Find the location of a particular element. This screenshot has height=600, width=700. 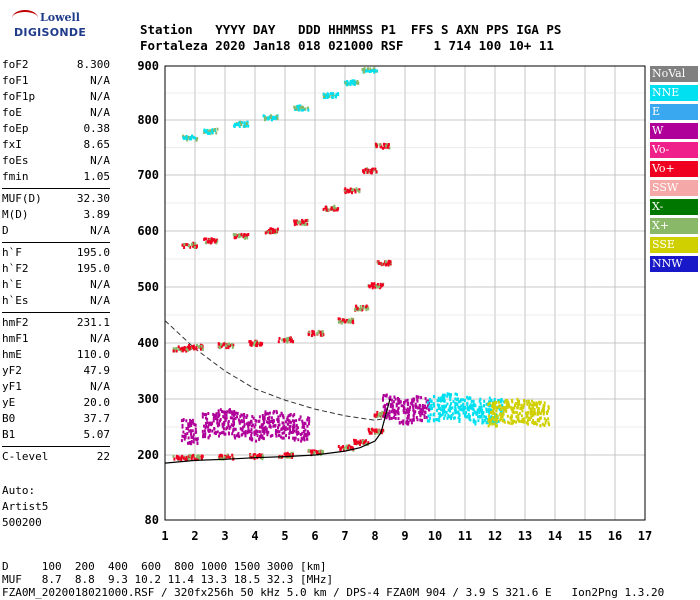

param-row: yF2 47.9 is located at coordinates (56, 372).